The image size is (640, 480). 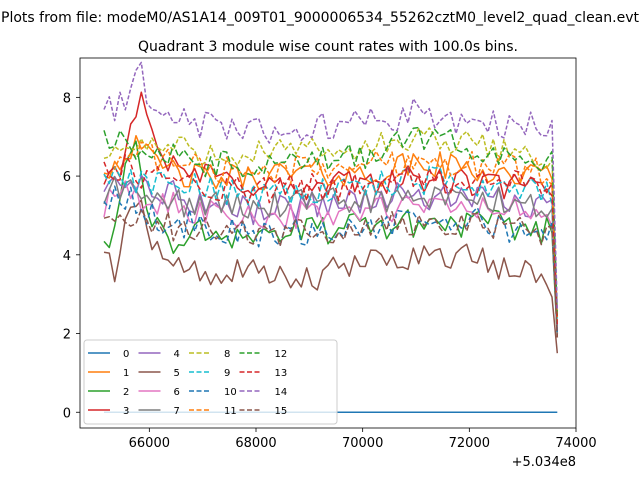 What do you see at coordinates (67, 335) in the screenshot?
I see `y-tick-label: 2` at bounding box center [67, 335].